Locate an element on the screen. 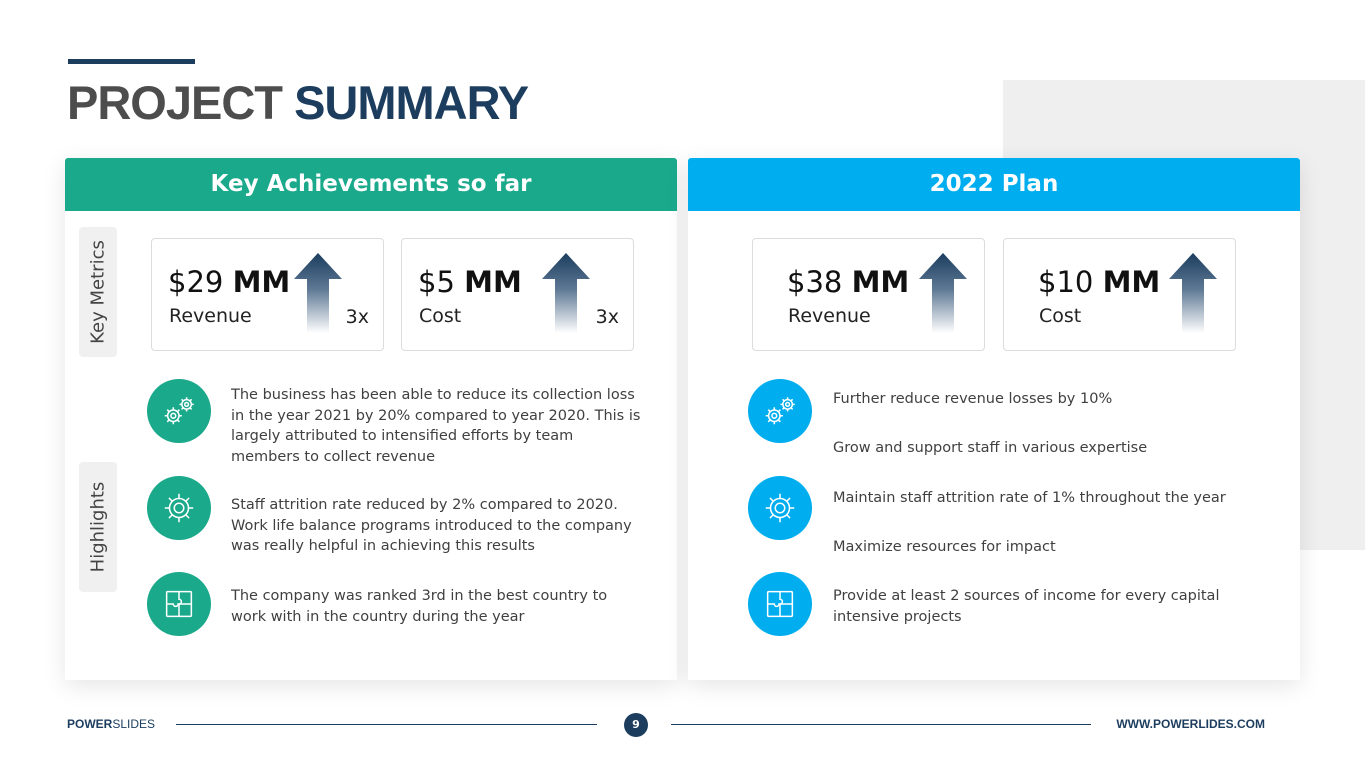 Image resolution: width=1365 pixels, height=767 pixels. plan-item-4: Maximize resources for impact is located at coordinates (944, 547).